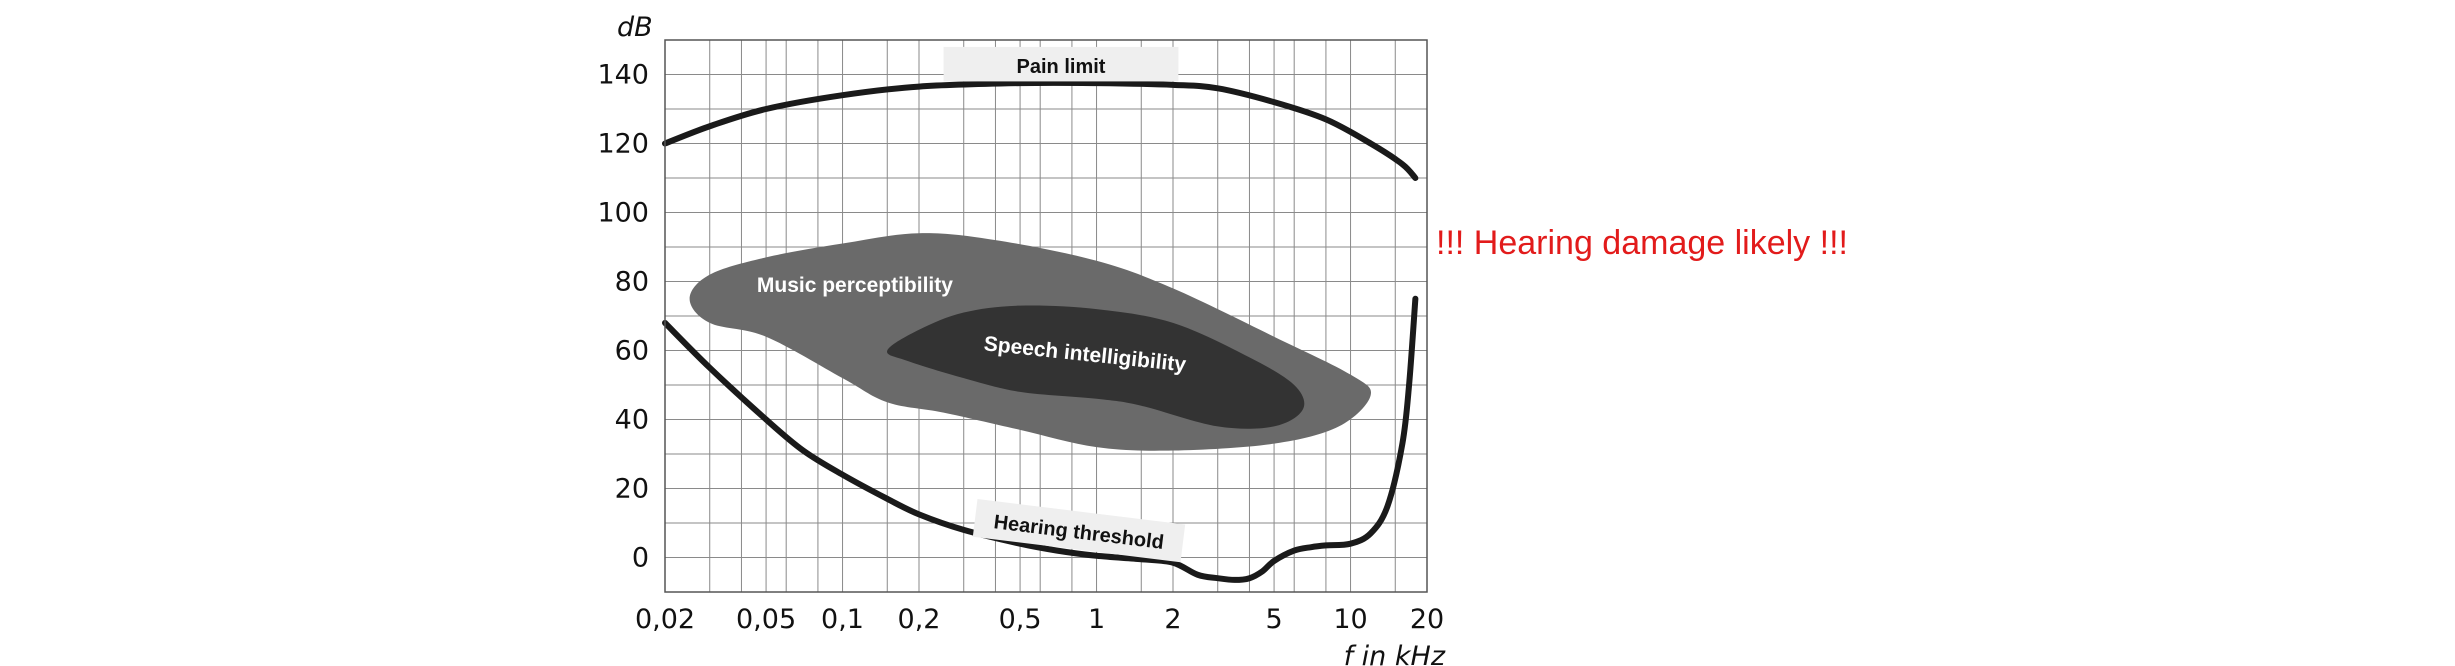 This screenshot has height=666, width=2455. What do you see at coordinates (1172, 619) in the screenshot?
I see `x-tick-label: 2` at bounding box center [1172, 619].